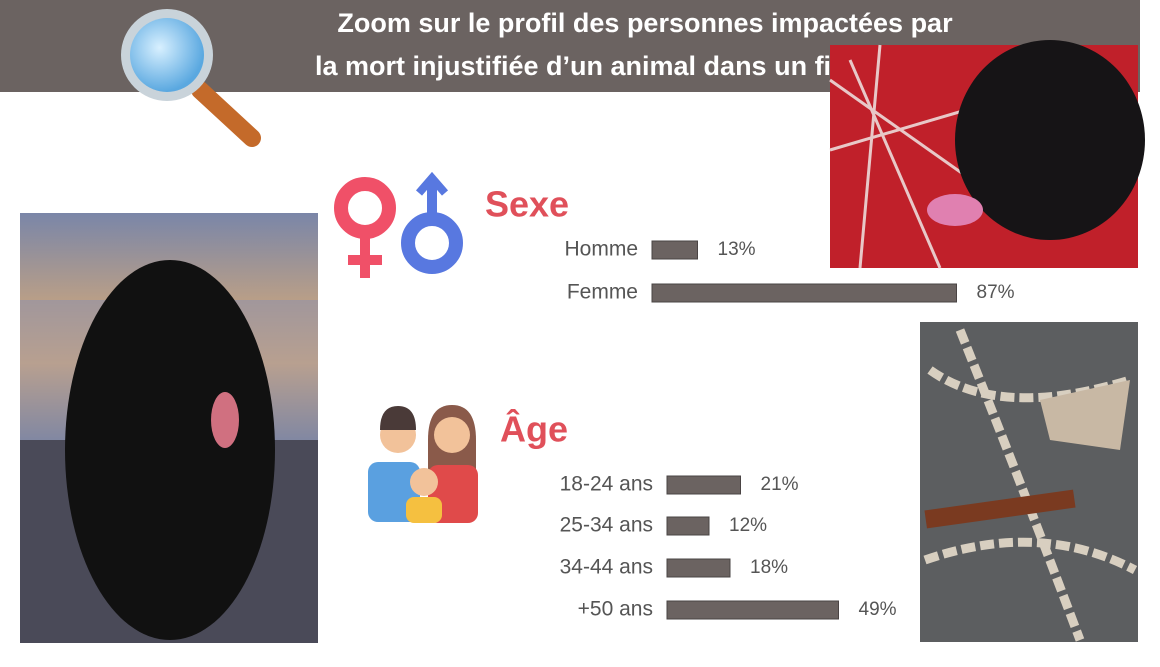 The height and width of the screenshot is (667, 1160). What do you see at coordinates (996, 292) in the screenshot?
I see `value-label: 87%` at bounding box center [996, 292].